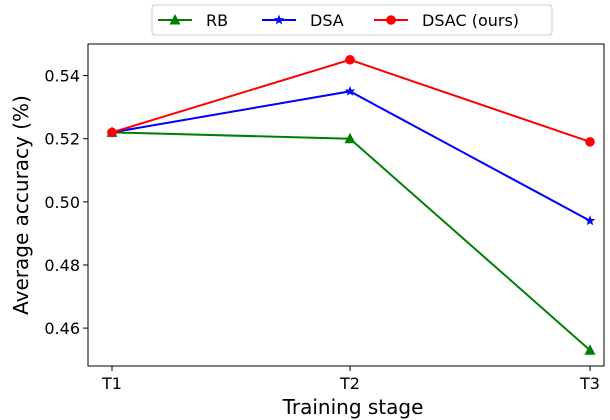 Image resolution: width=610 pixels, height=420 pixels. I want to click on y-tick-label: 0.52, so click(62, 139).